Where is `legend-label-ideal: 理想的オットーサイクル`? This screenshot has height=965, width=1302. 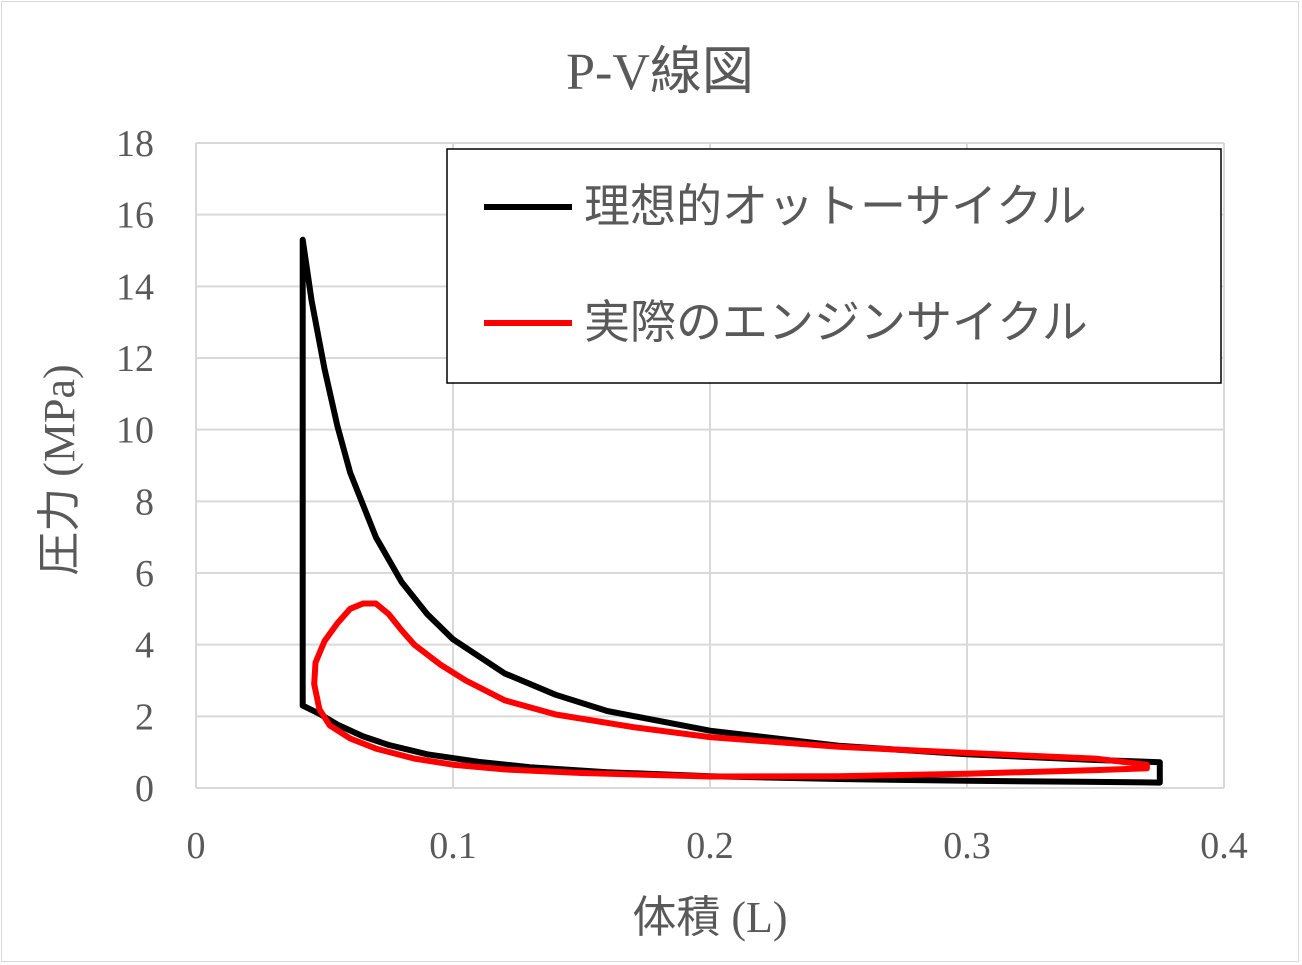 legend-label-ideal: 理想的オットーサイクル is located at coordinates (835, 206).